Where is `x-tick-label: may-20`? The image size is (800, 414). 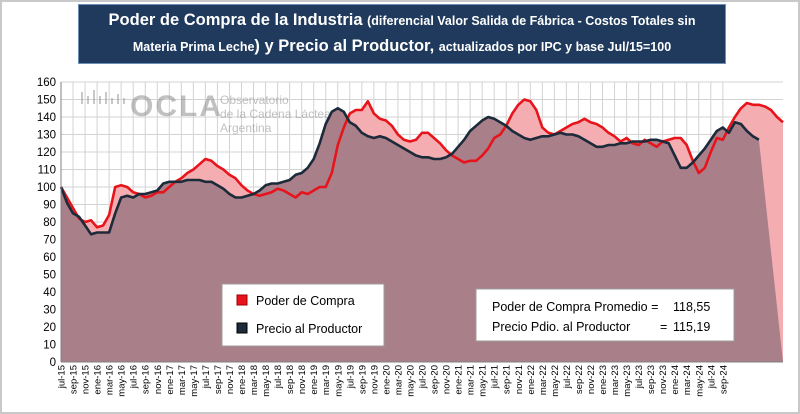 x-tick-label: may-20 is located at coordinates (410, 381).